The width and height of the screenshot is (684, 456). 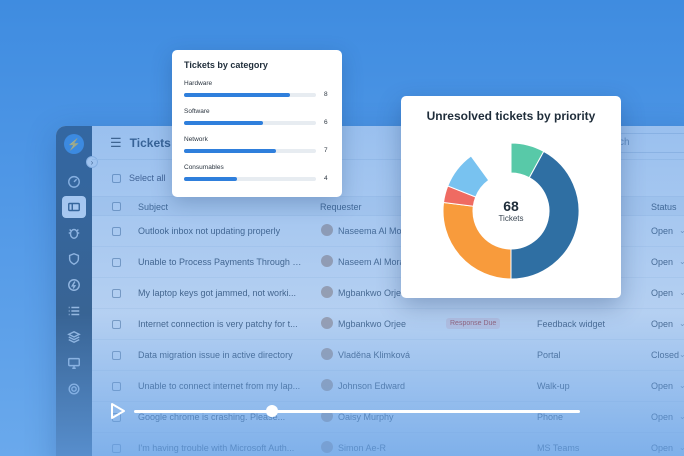 I want to click on requester-name: Johnson Edward, so click(x=372, y=386).